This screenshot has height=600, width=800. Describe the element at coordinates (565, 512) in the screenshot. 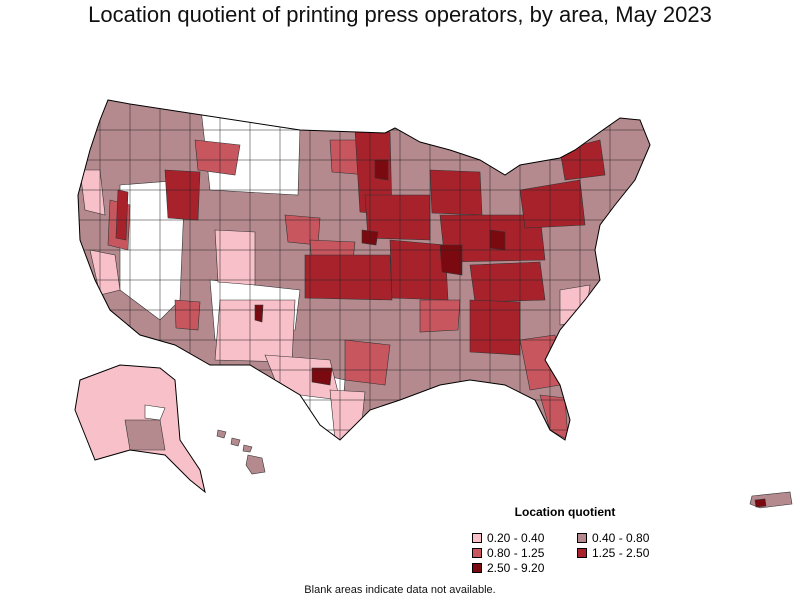

I see `legend-title: Location quotient` at that location.